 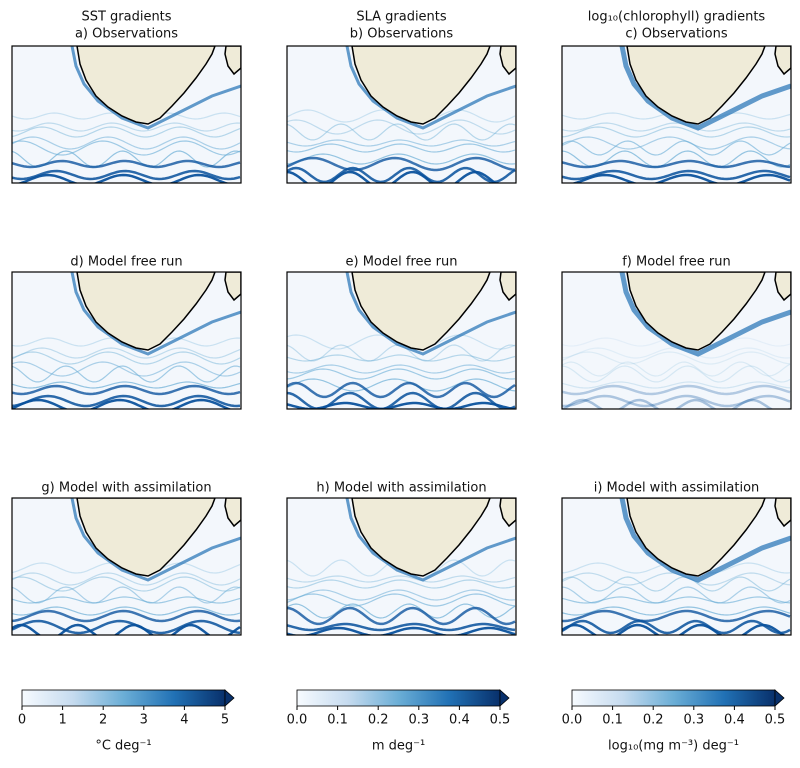 I want to click on colorbar-tick-label: 0.0, so click(x=297, y=720).